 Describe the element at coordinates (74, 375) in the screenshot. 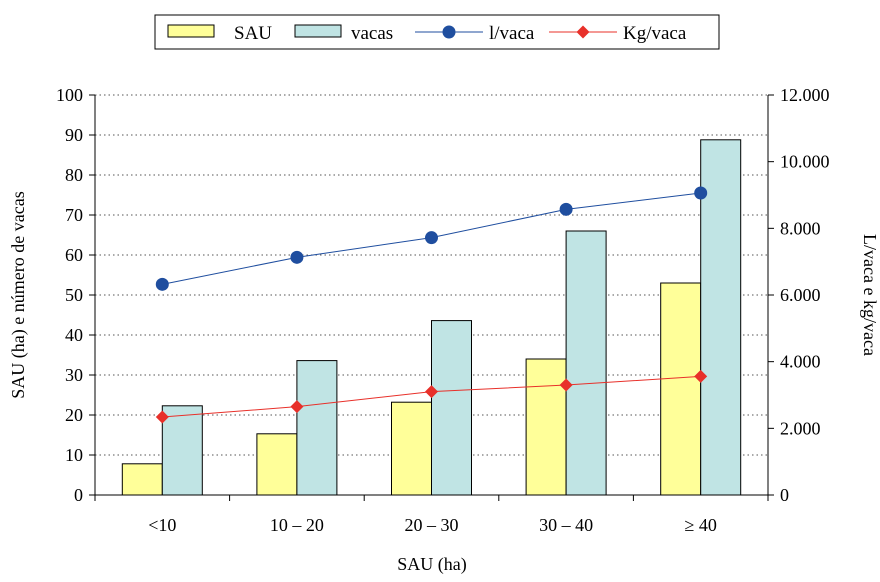

I see `y-tick-label: 30` at that location.